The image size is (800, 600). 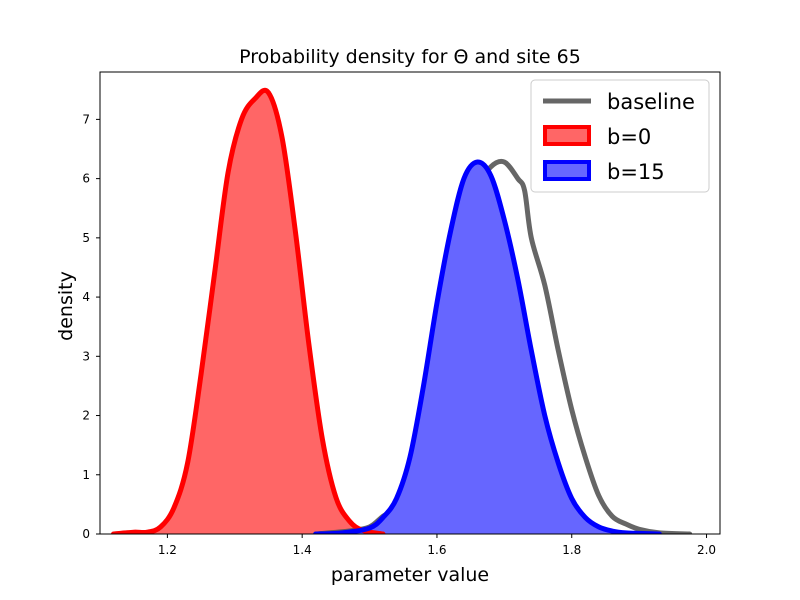 I want to click on y-tick-label: 3, so click(x=86, y=356).